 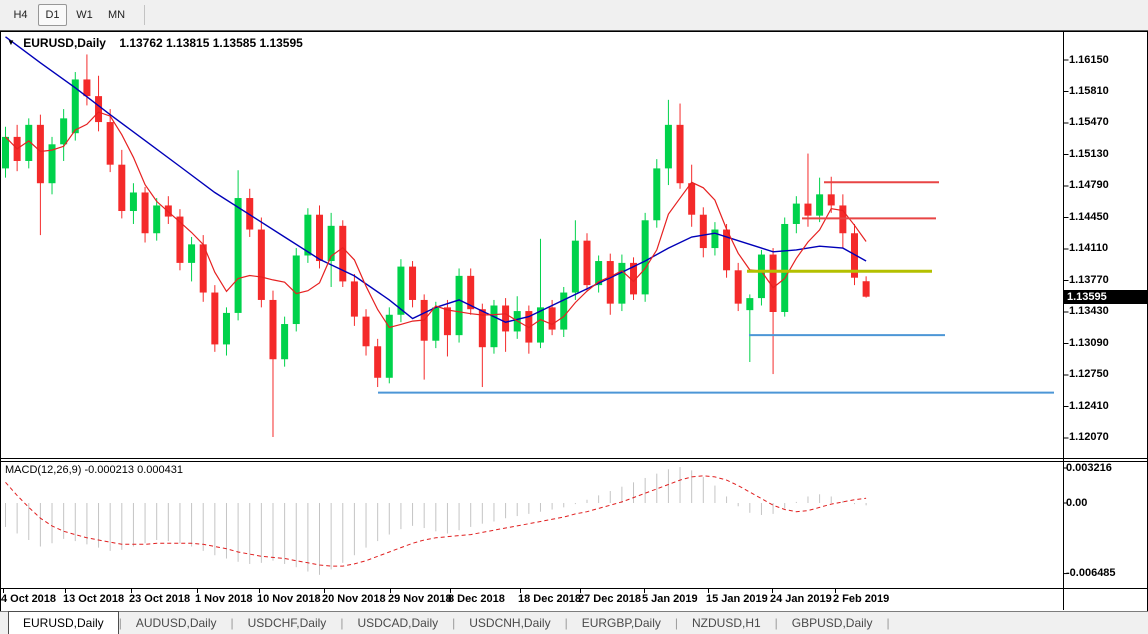 I want to click on chart-tab-nzdusd: NZDUSD,H1, so click(x=726, y=623).